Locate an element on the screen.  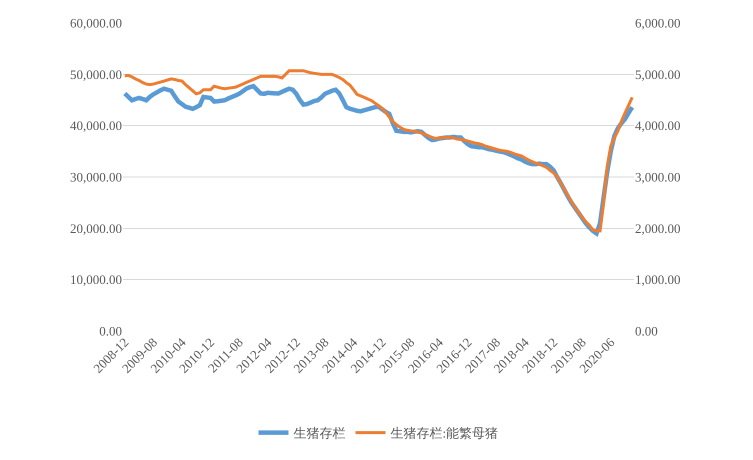
y2-tick-label: 3,000.00 is located at coordinates (657, 177).